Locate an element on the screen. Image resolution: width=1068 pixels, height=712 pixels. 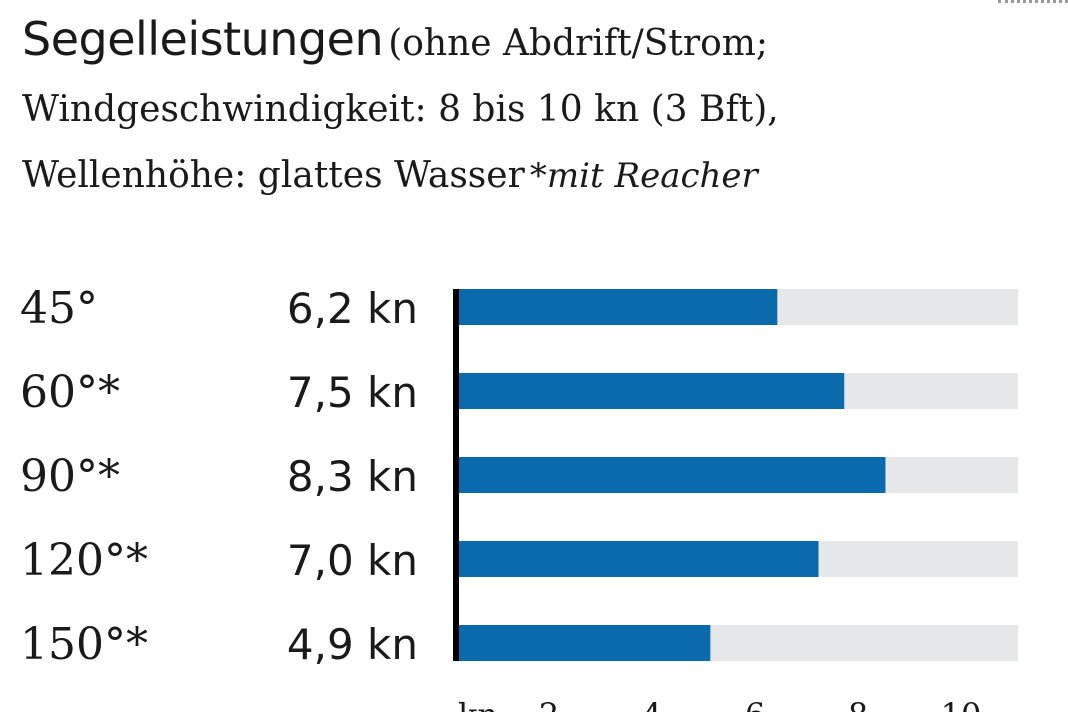
chart-subtitle-part-1: (ohne Abdrift/Strom; is located at coordinates (578, 43).